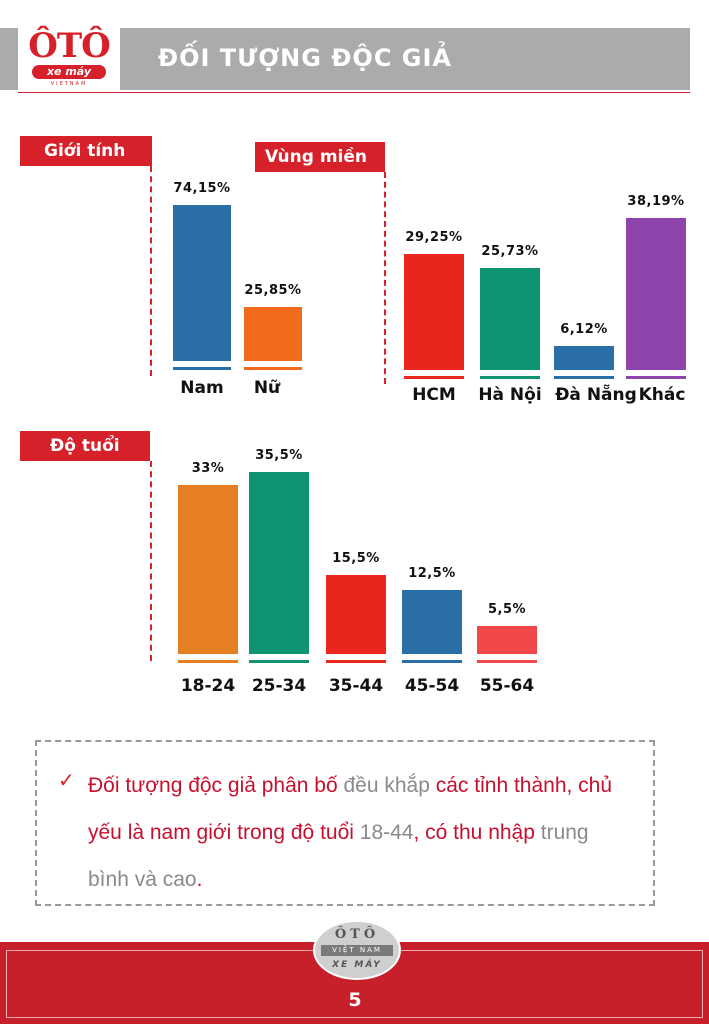 Image resolution: width=709 pixels, height=1024 pixels. Describe the element at coordinates (320, 157) in the screenshot. I see `section-tag-region: Vùng miền` at that location.